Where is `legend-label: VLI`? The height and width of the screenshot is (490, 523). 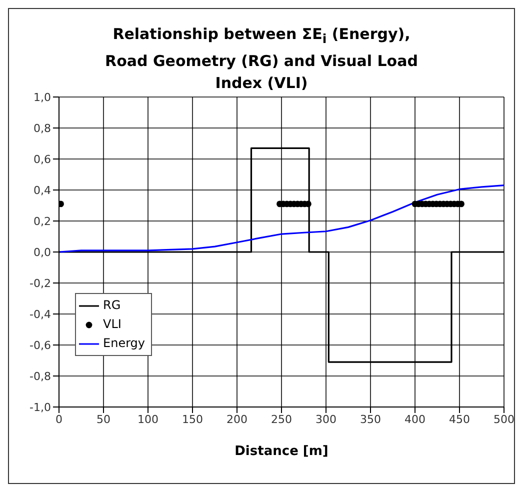 legend-label: VLI is located at coordinates (112, 324).